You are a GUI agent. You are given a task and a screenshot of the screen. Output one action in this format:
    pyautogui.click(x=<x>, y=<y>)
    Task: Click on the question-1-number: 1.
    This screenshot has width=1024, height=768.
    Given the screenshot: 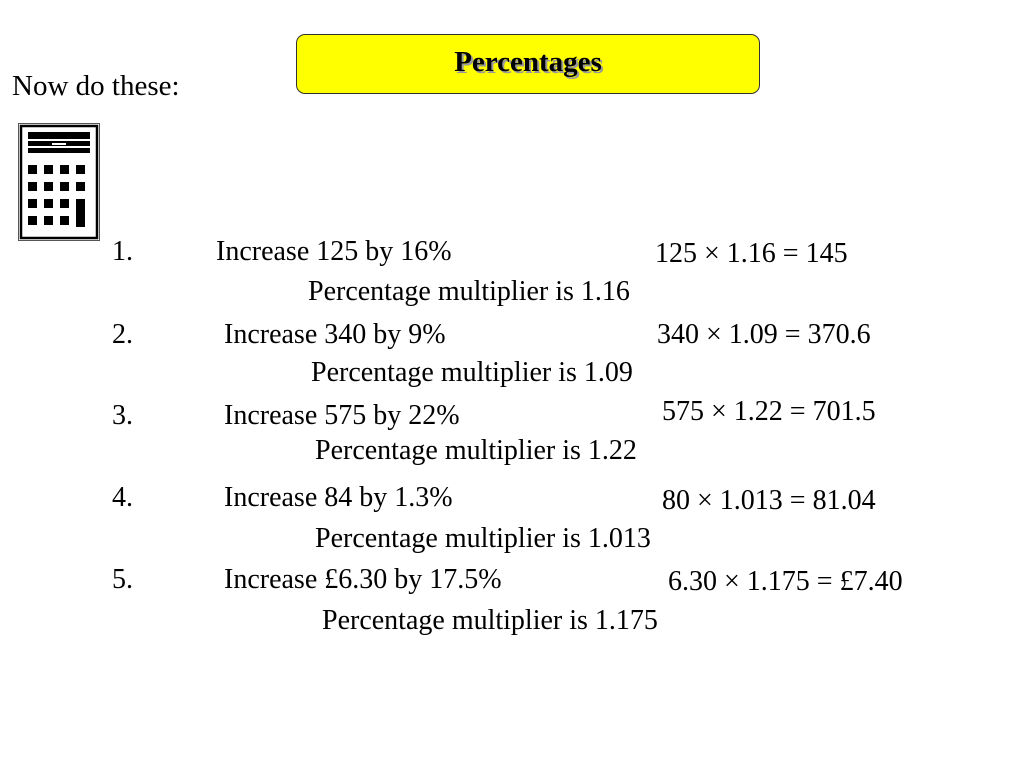 What is the action you would take?
    pyautogui.click(x=122, y=251)
    